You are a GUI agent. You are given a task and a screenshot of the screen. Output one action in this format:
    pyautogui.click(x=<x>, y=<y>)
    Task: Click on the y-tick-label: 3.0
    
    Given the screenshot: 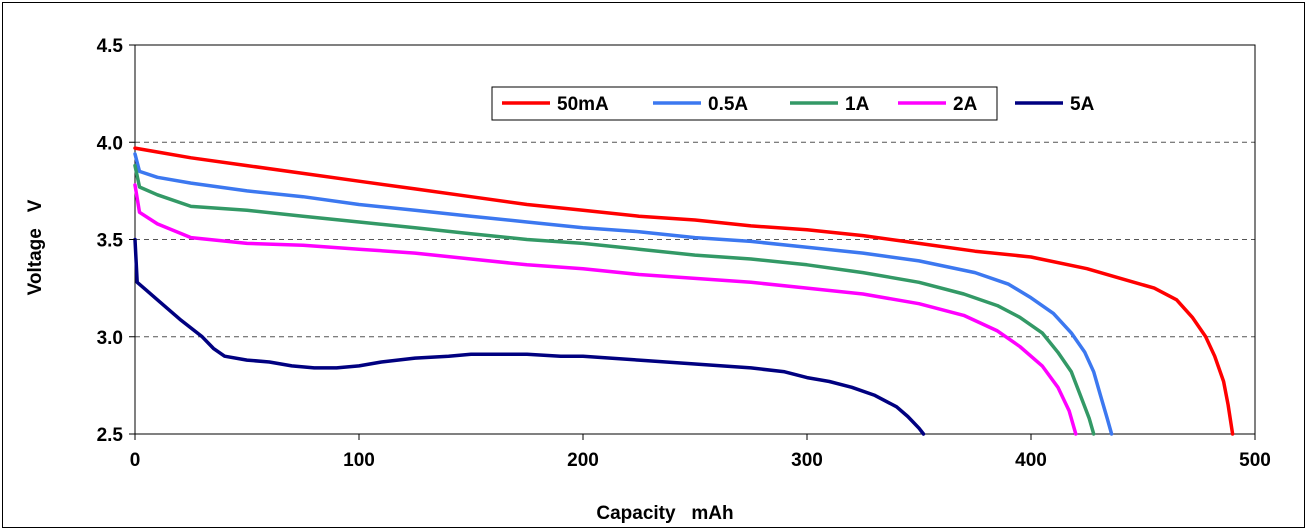 What is the action you would take?
    pyautogui.click(x=110, y=338)
    